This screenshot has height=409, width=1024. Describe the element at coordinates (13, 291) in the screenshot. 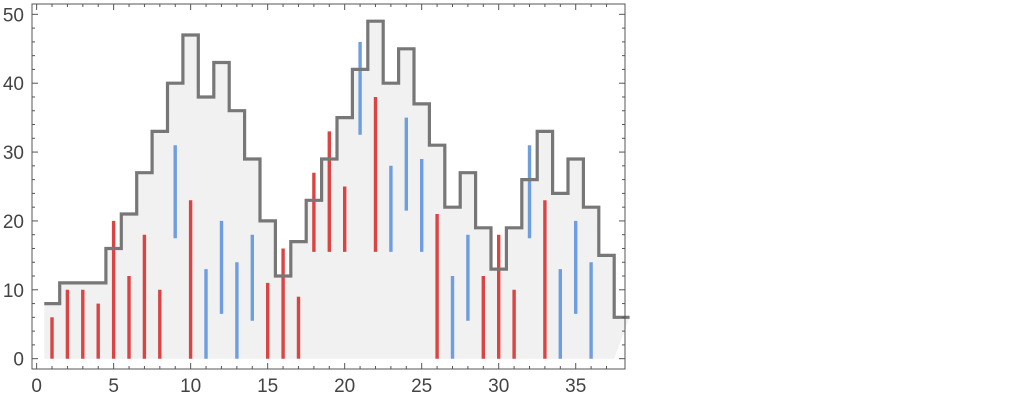

I see `y-tick-label: 10` at that location.